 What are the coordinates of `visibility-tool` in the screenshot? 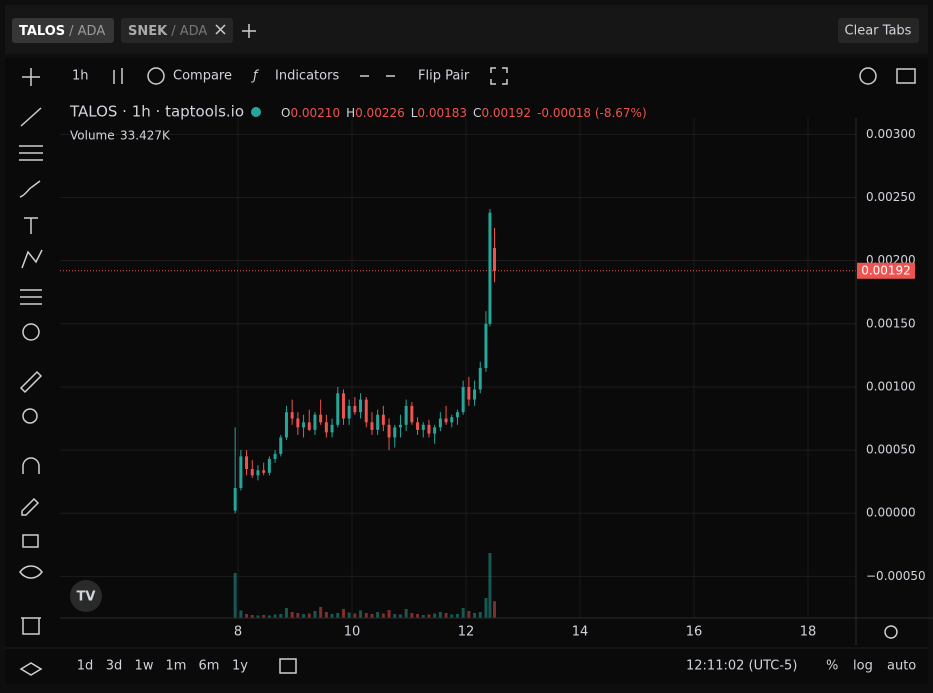 It's located at (31, 572).